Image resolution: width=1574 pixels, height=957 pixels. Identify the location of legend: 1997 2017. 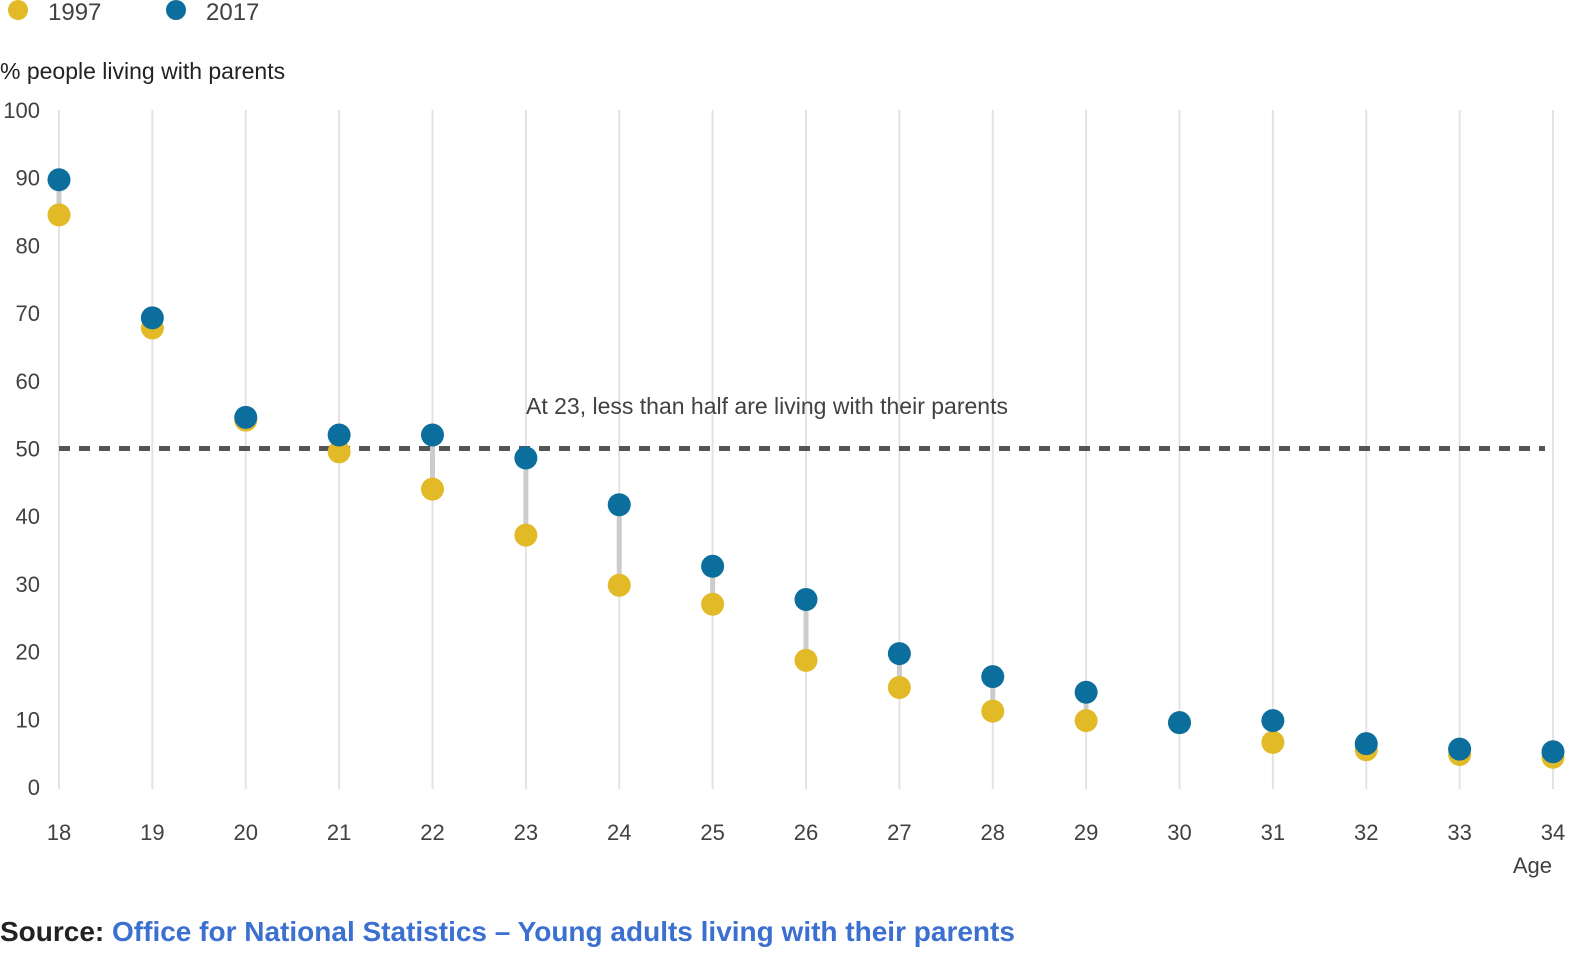
(133, 13).